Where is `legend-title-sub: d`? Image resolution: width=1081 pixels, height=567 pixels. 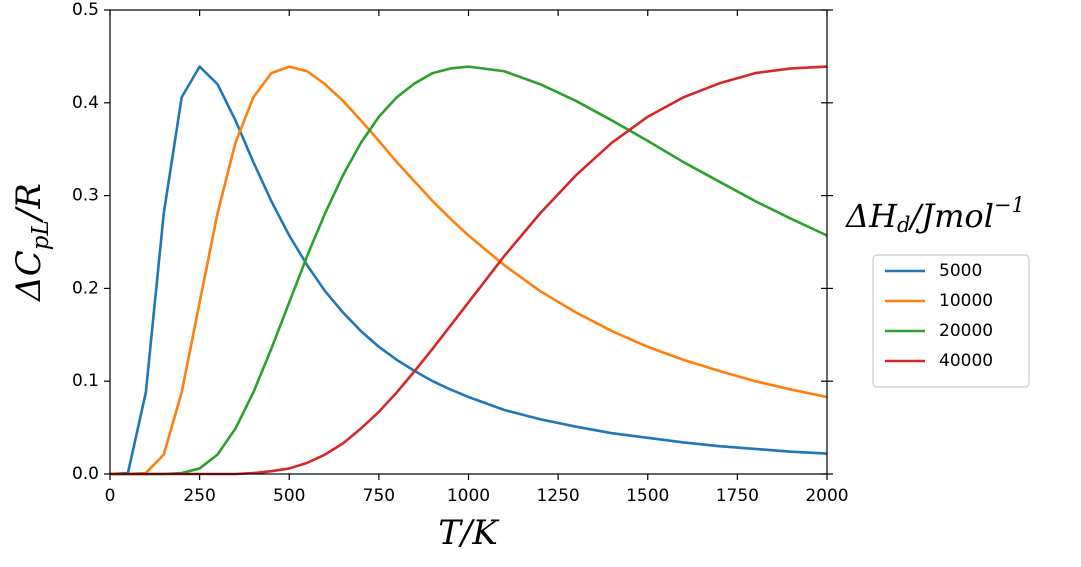
legend-title-sub: d is located at coordinates (903, 225).